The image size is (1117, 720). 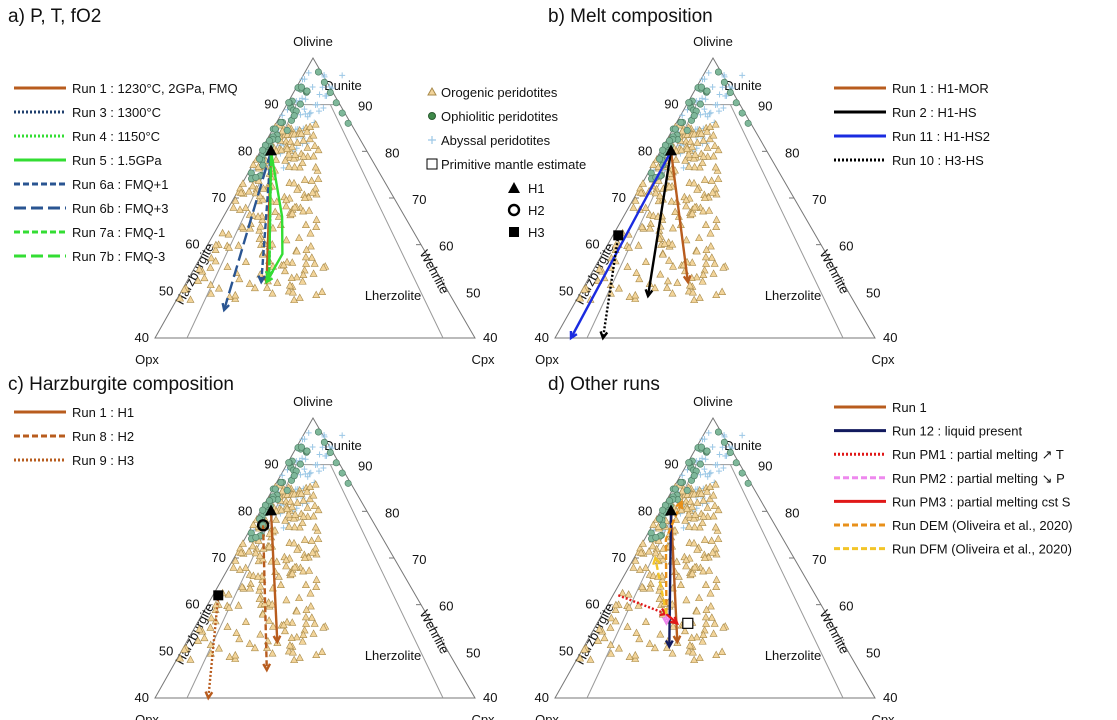 I want to click on legend-sample-label: Ophiolitic peridotites, so click(x=500, y=116).